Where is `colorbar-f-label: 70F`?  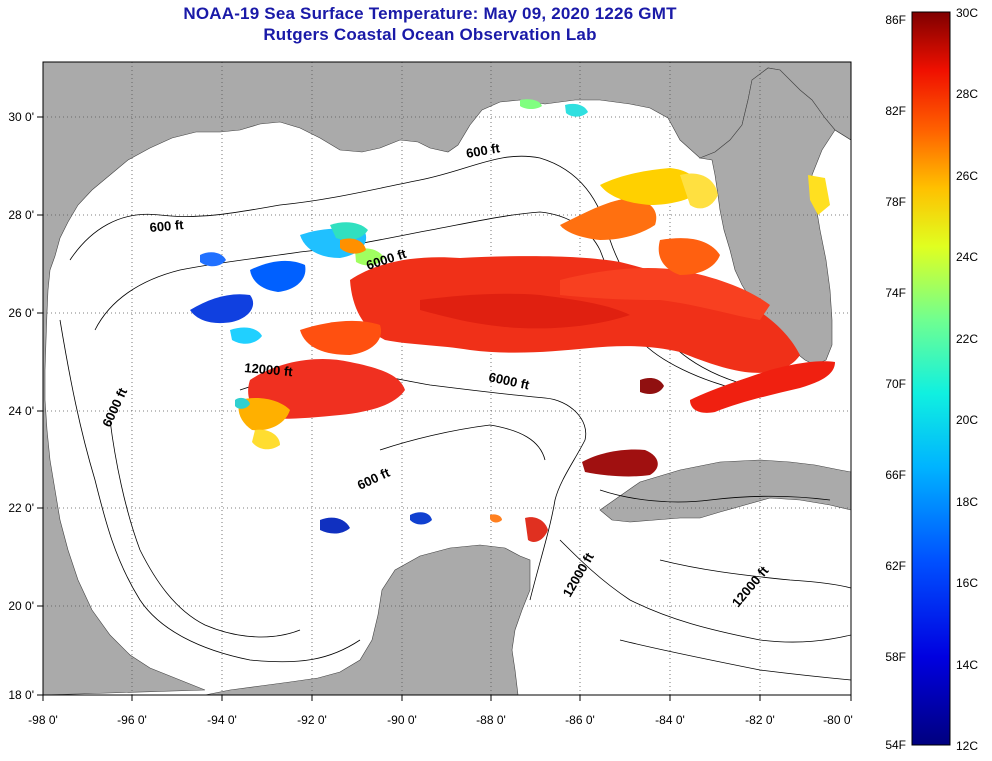
colorbar-f-label: 70F is located at coordinates (895, 384).